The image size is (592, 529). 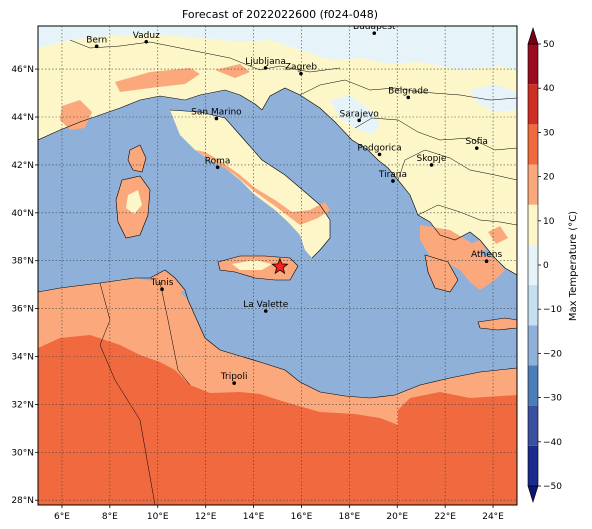 What do you see at coordinates (134, 202) in the screenshot?
I see `sardinia-cool-interior` at bounding box center [134, 202].